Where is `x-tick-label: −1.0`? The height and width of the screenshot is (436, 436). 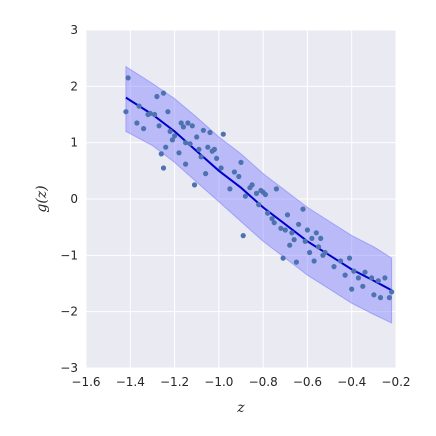 x-tick-label: −1.0 is located at coordinates (218, 382).